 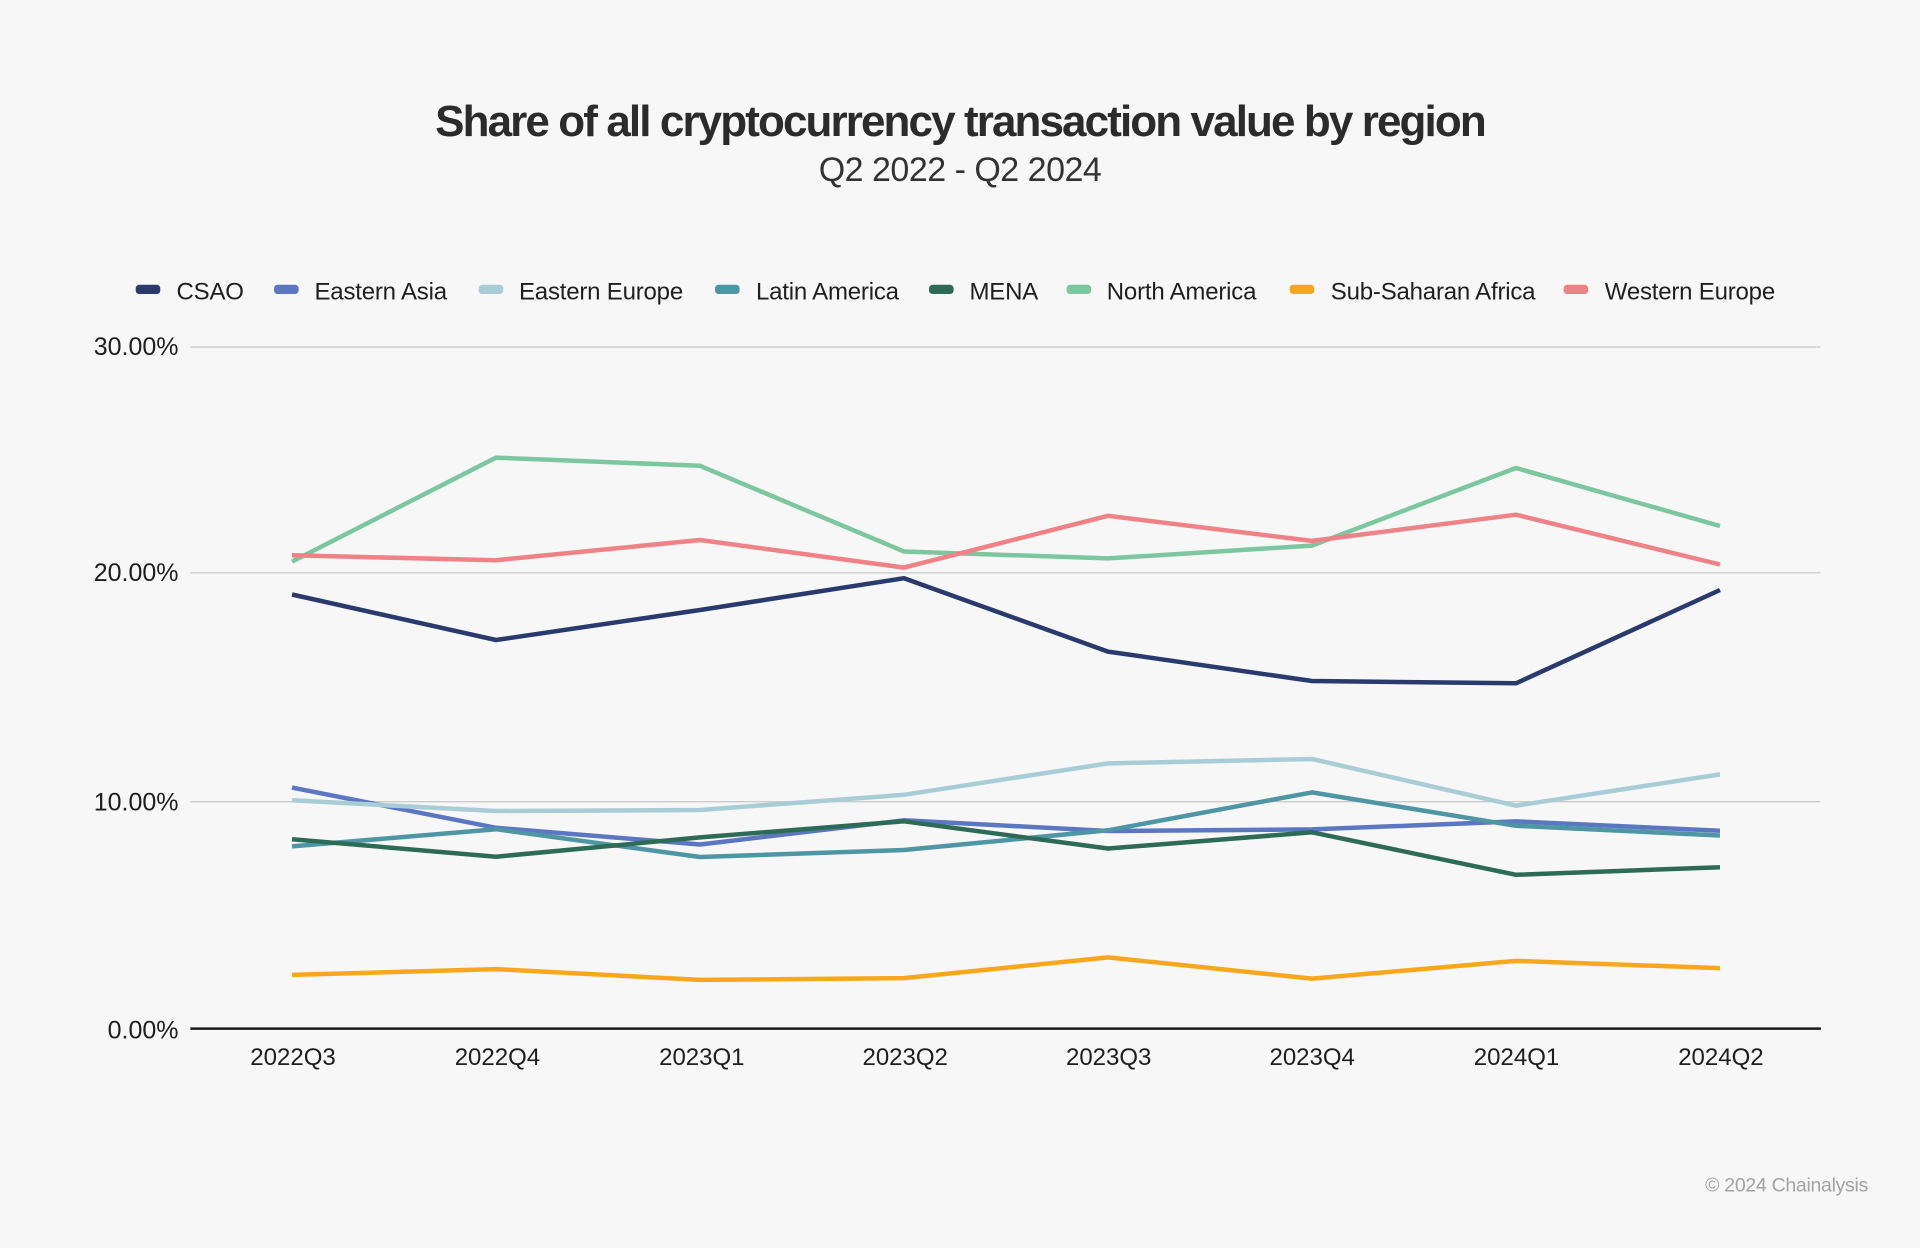 I want to click on svg-text: 2023Q1, so click(x=701, y=1057).